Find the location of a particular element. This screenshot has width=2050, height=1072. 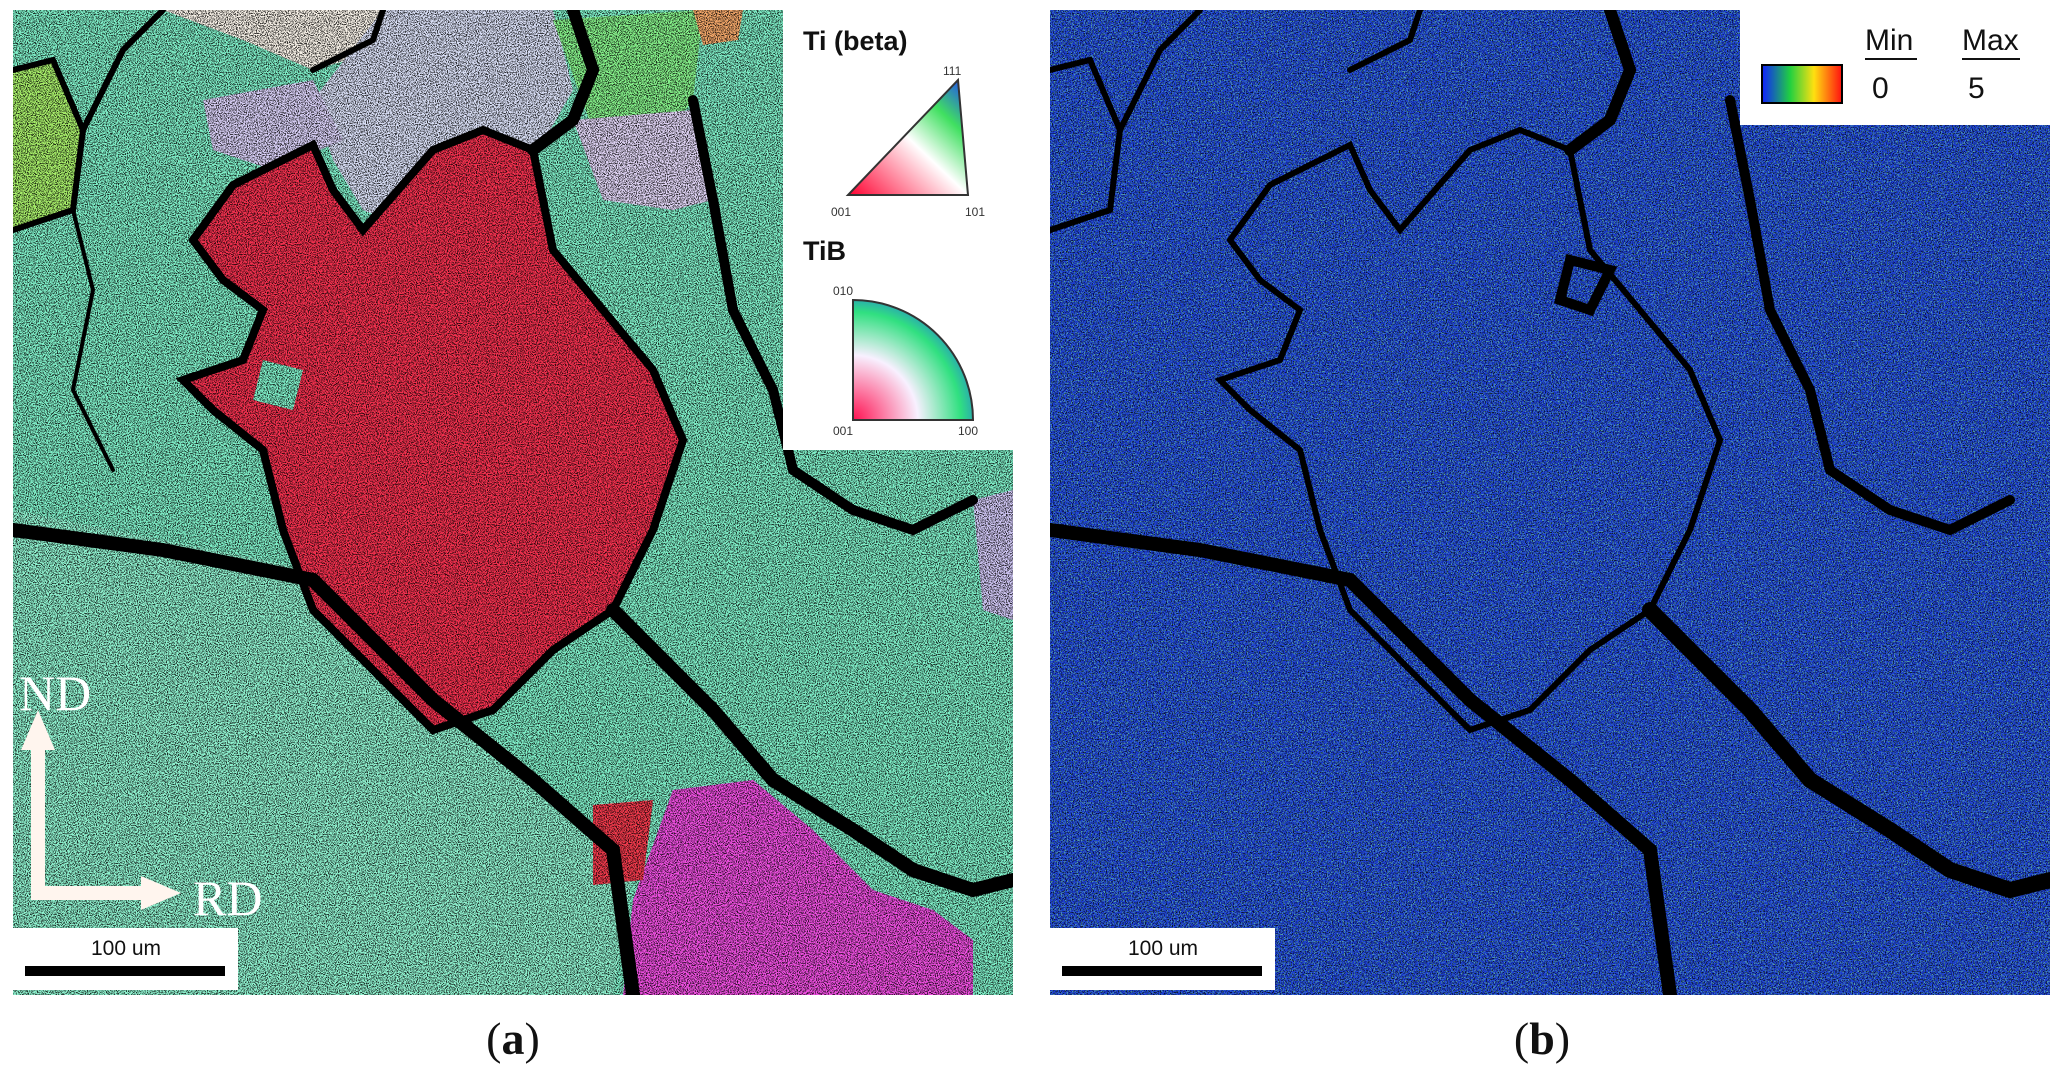

ti-label-001: 001 is located at coordinates (841, 212).